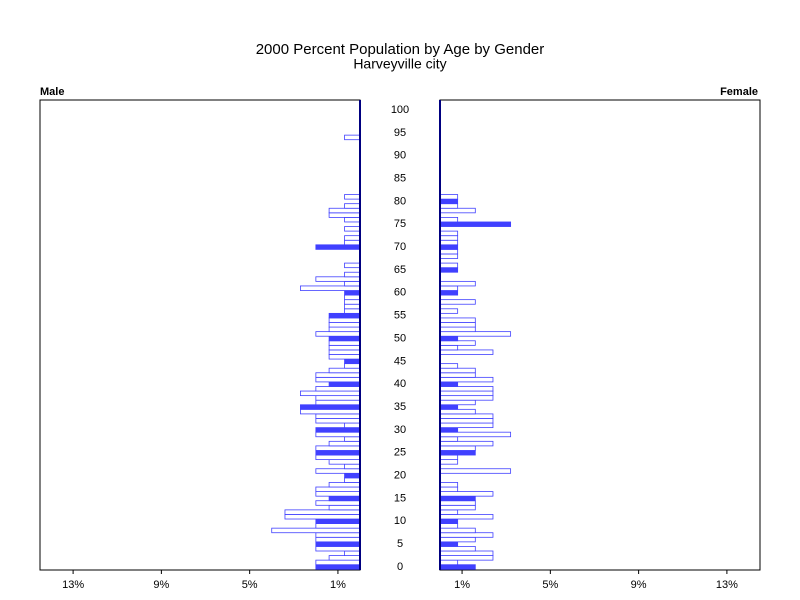  Describe the element at coordinates (338, 585) in the screenshot. I see `x-tick-label: 1%` at that location.